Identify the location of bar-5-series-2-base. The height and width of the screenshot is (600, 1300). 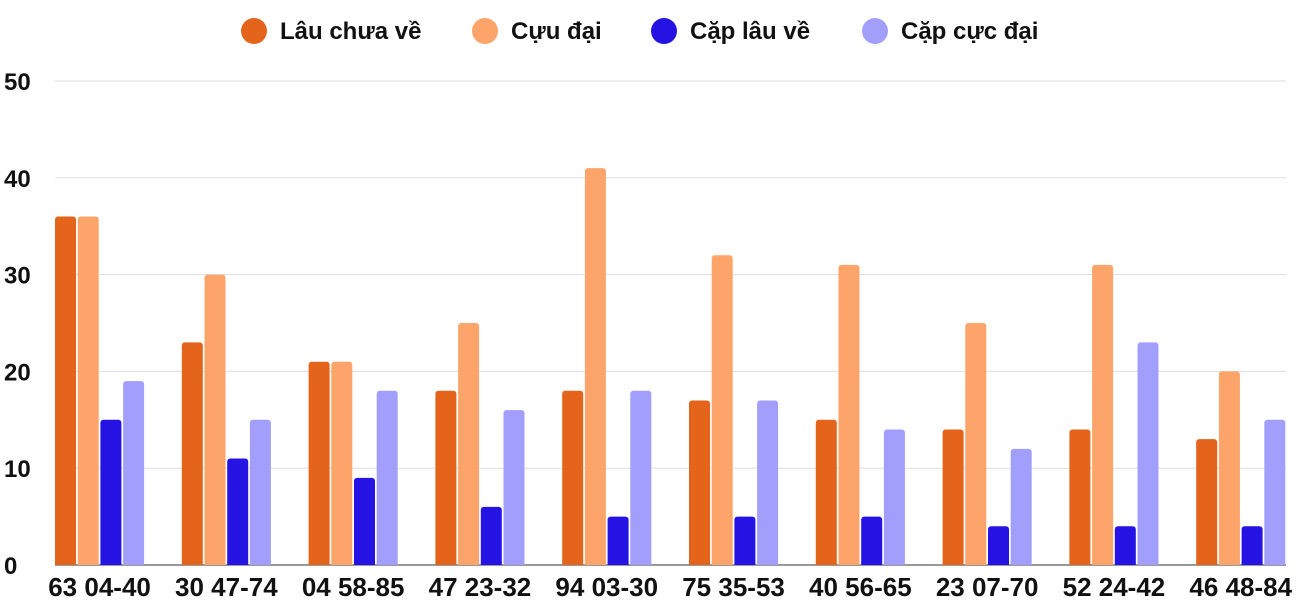
(595, 563).